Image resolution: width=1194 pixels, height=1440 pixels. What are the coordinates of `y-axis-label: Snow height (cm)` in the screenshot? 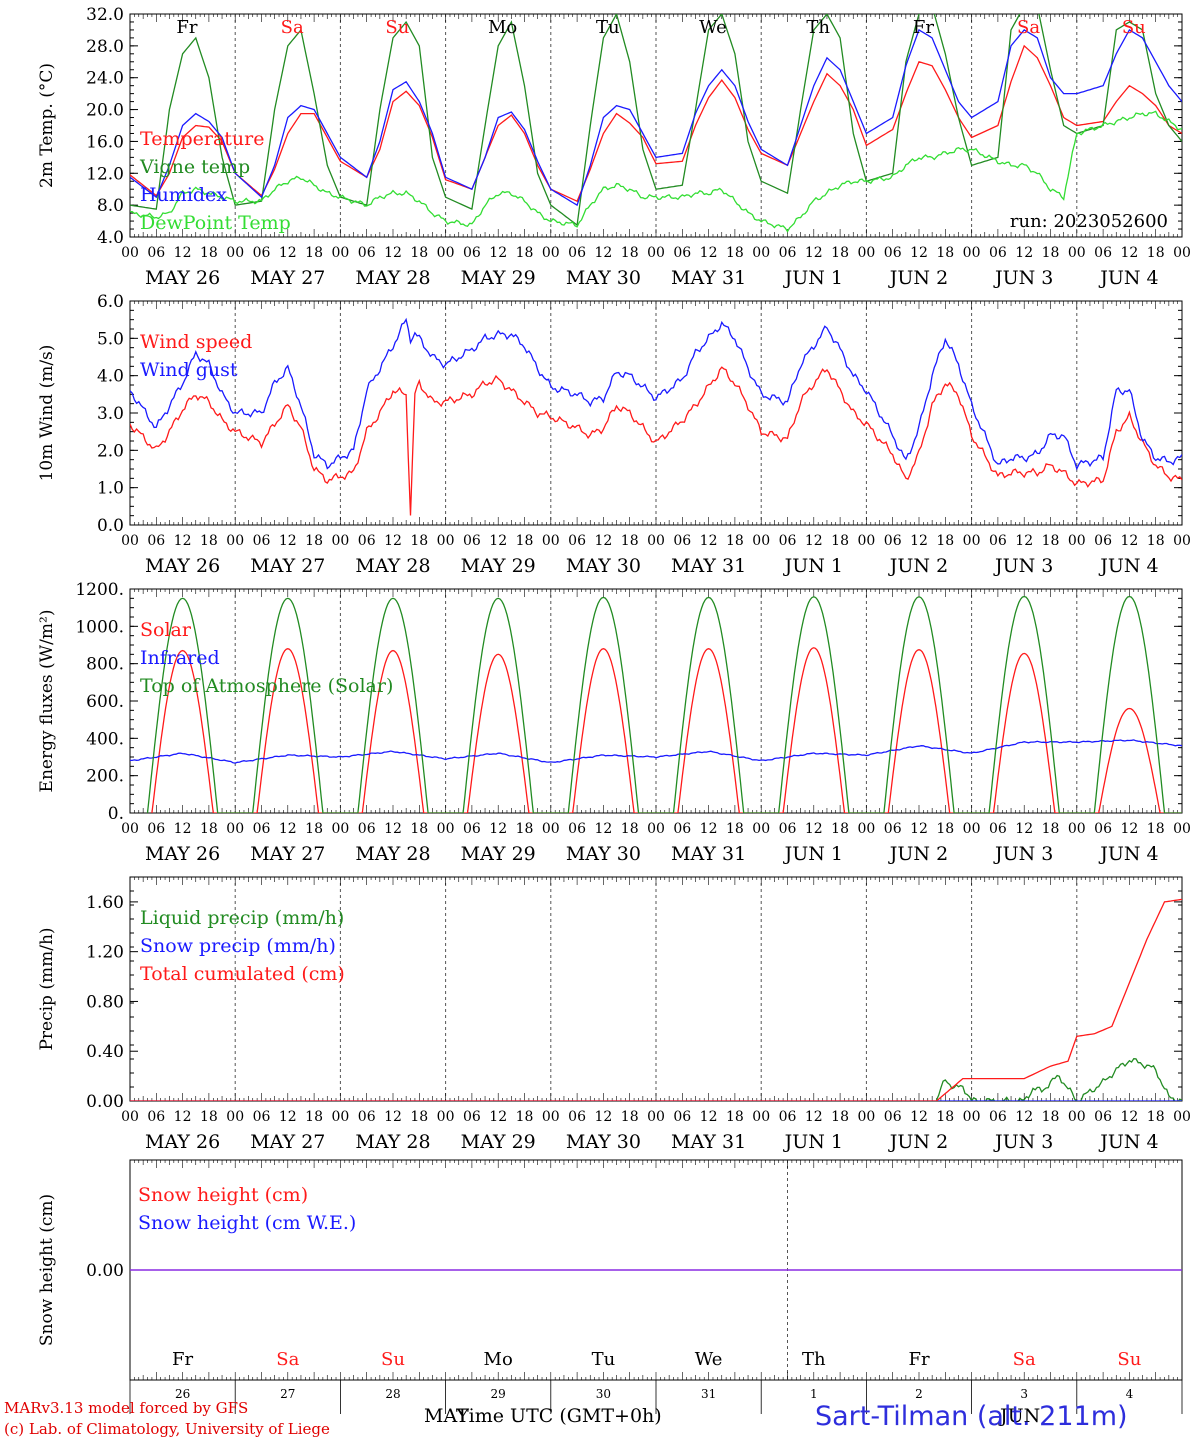 It's located at (47, 1270).